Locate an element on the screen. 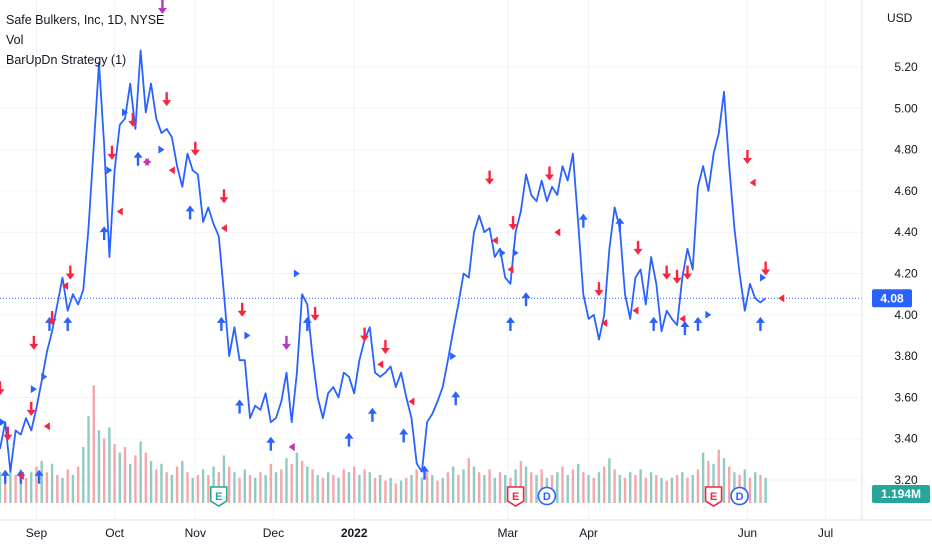 The width and height of the screenshot is (932, 550). last-price-label: 4.08 is located at coordinates (892, 298).